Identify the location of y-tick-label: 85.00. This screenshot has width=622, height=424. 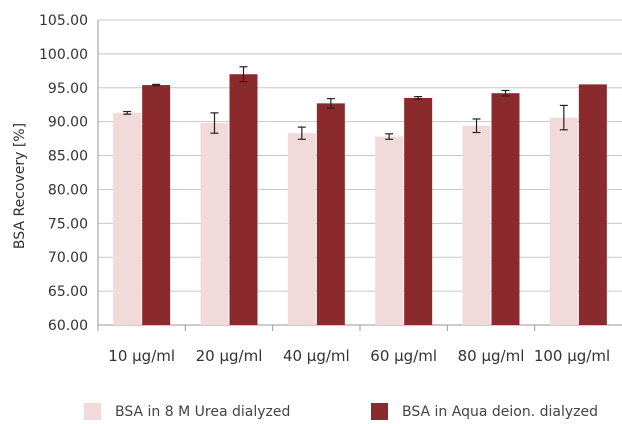
(68, 157).